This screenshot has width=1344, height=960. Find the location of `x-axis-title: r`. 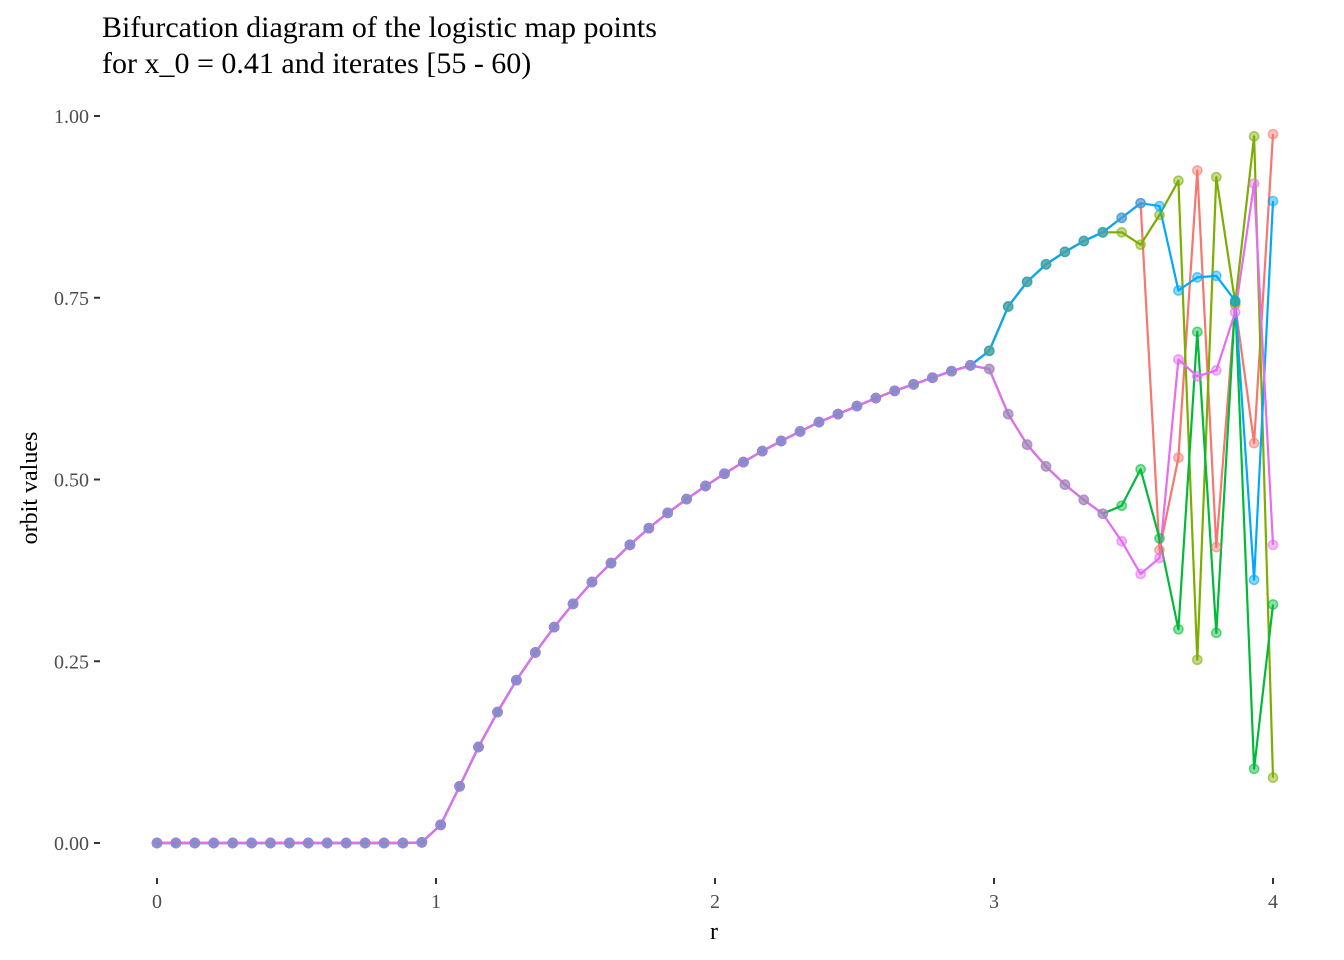

x-axis-title: r is located at coordinates (714, 932).